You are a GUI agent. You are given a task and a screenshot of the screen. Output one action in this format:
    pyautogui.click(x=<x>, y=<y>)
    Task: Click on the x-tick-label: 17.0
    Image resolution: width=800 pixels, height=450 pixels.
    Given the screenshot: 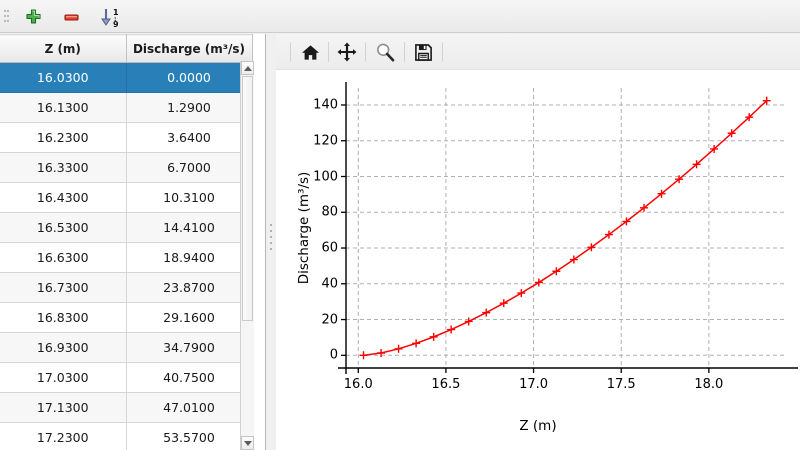 What is the action you would take?
    pyautogui.click(x=534, y=384)
    